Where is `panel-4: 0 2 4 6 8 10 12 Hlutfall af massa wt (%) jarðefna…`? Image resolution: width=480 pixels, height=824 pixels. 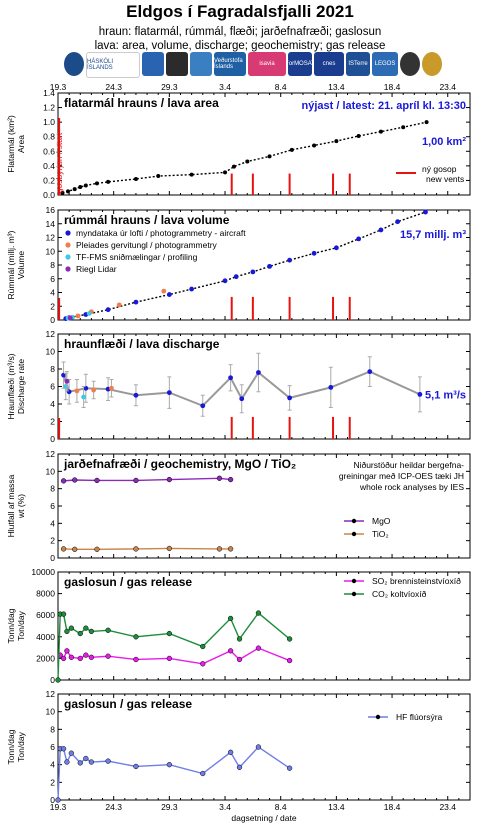
panel-4: 0 2 4 6 8 10 12 Hlutfall af massa wt (%) jarðefna… is located at coordinates (238, 506).